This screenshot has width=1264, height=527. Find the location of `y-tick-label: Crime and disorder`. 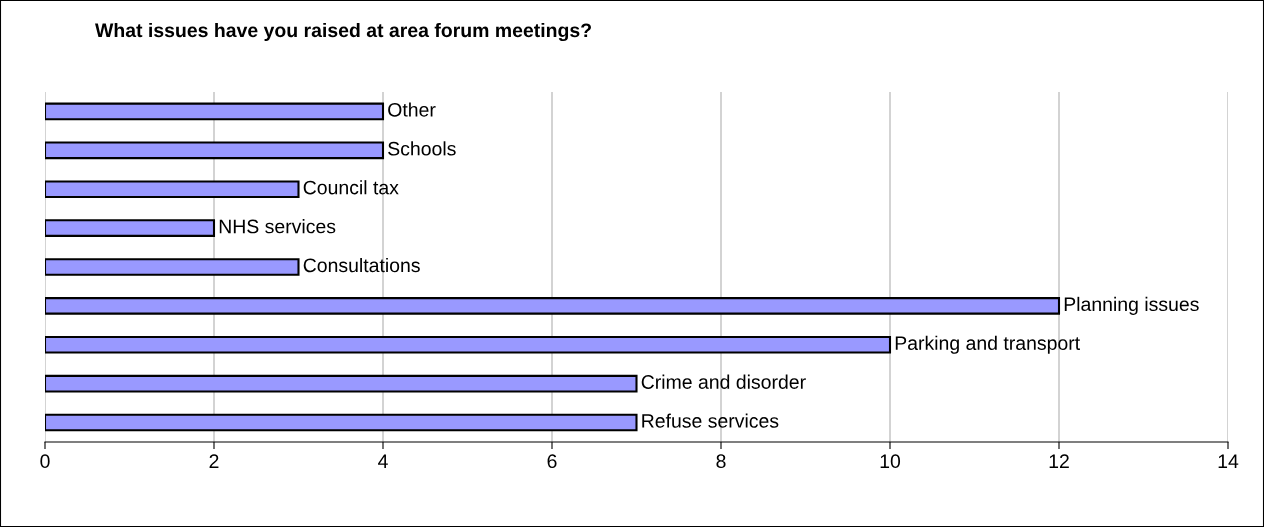

y-tick-label: Crime and disorder is located at coordinates (723, 381).